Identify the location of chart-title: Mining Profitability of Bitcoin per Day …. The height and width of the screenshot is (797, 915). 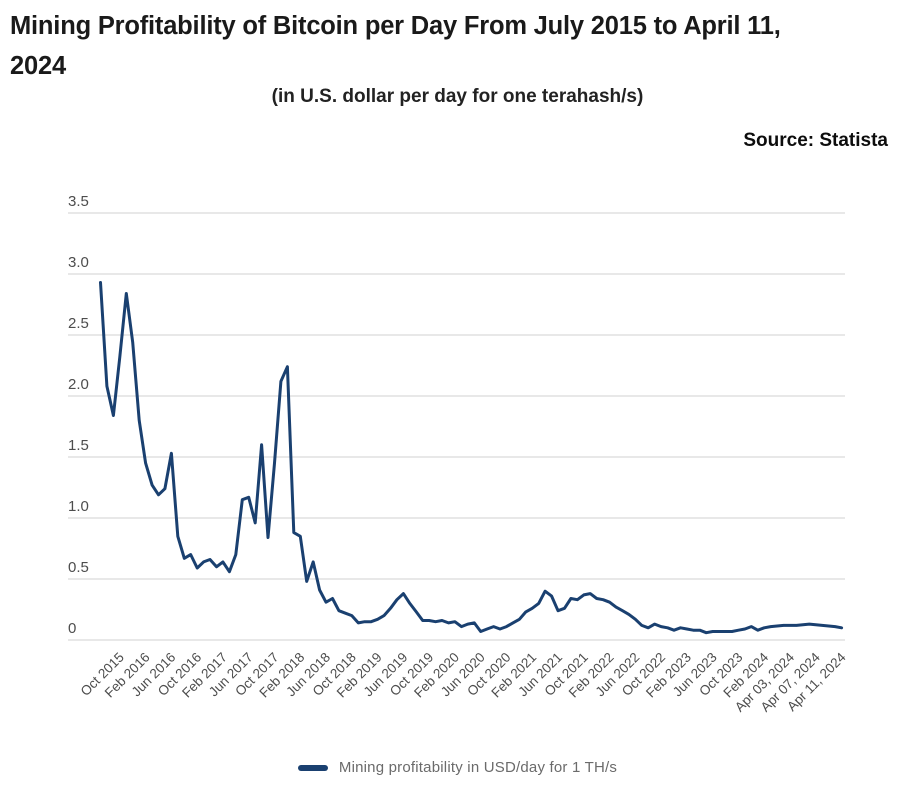
(395, 46).